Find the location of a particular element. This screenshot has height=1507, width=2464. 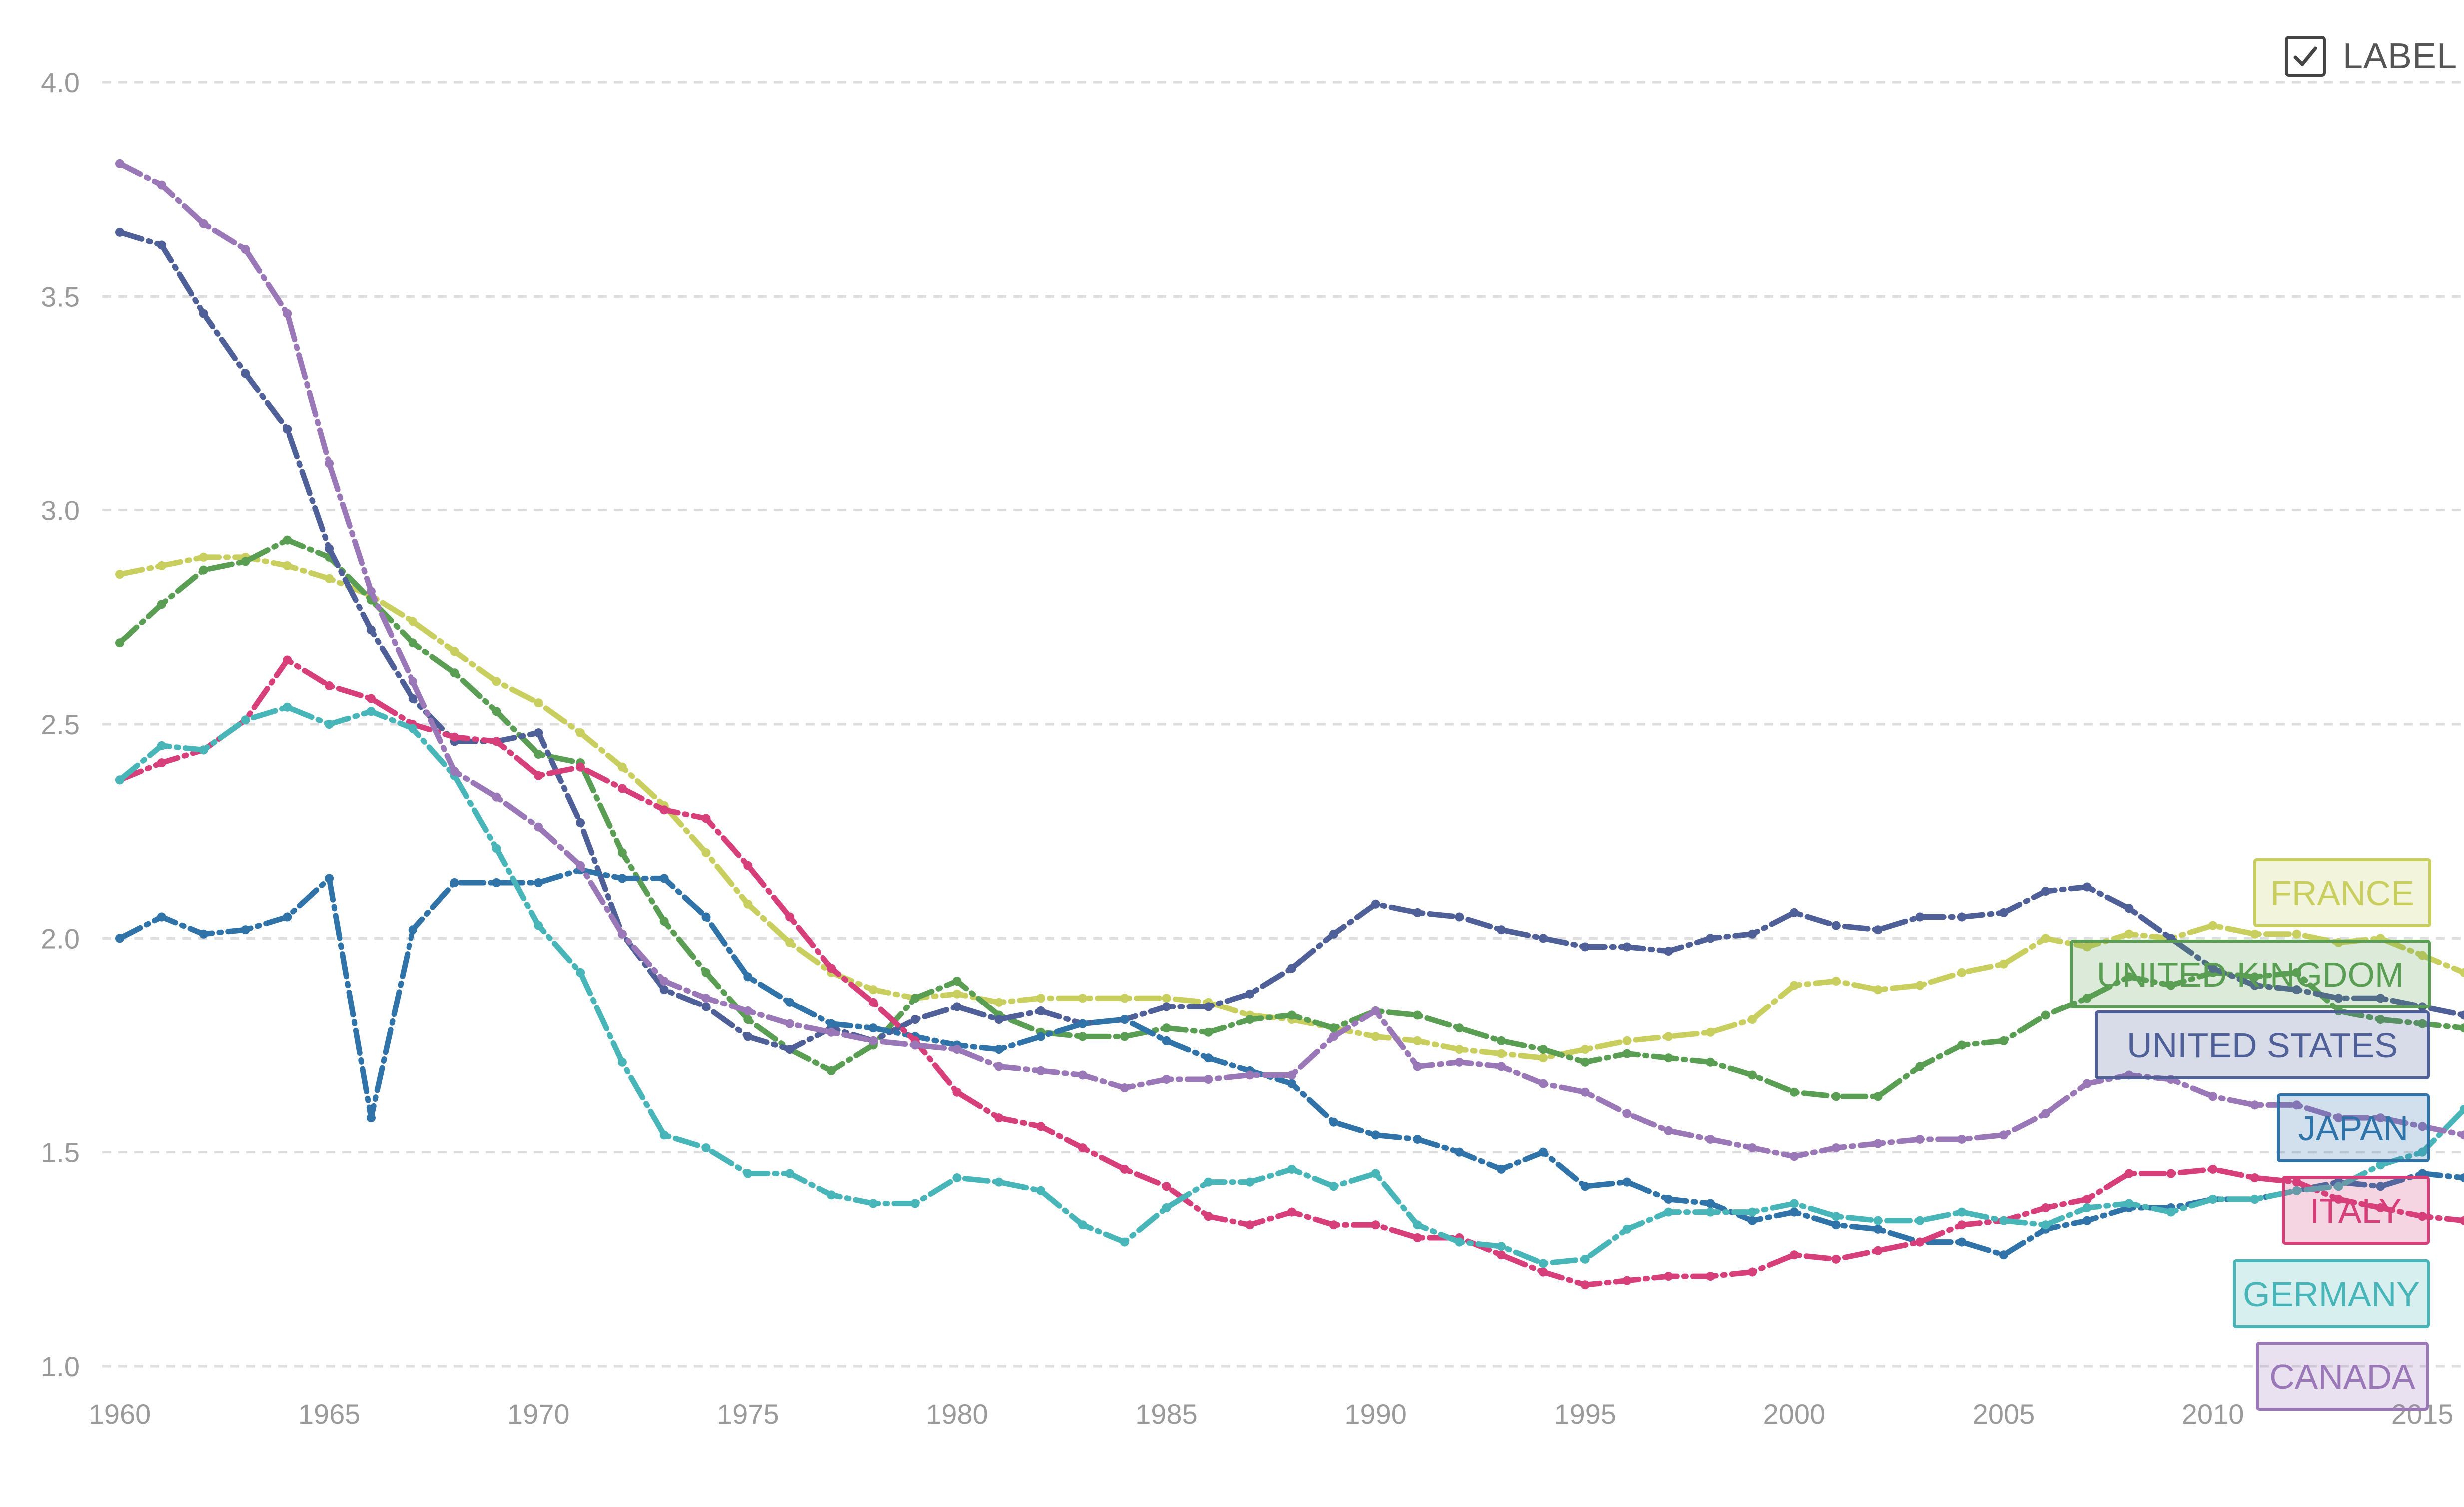

series-label-italy: ITALY is located at coordinates (2356, 1210).